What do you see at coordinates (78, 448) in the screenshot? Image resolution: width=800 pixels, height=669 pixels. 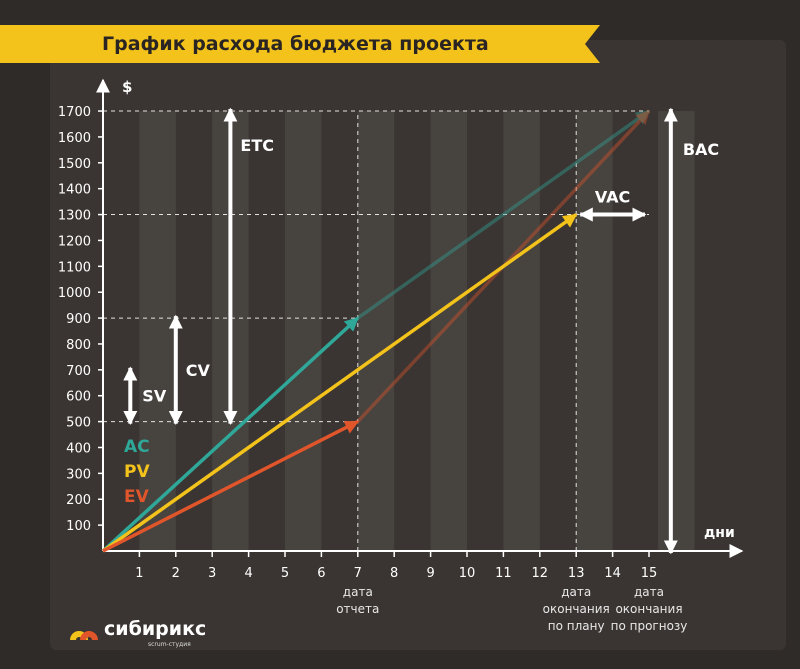 I see `y-tick-label: 400` at bounding box center [78, 448].